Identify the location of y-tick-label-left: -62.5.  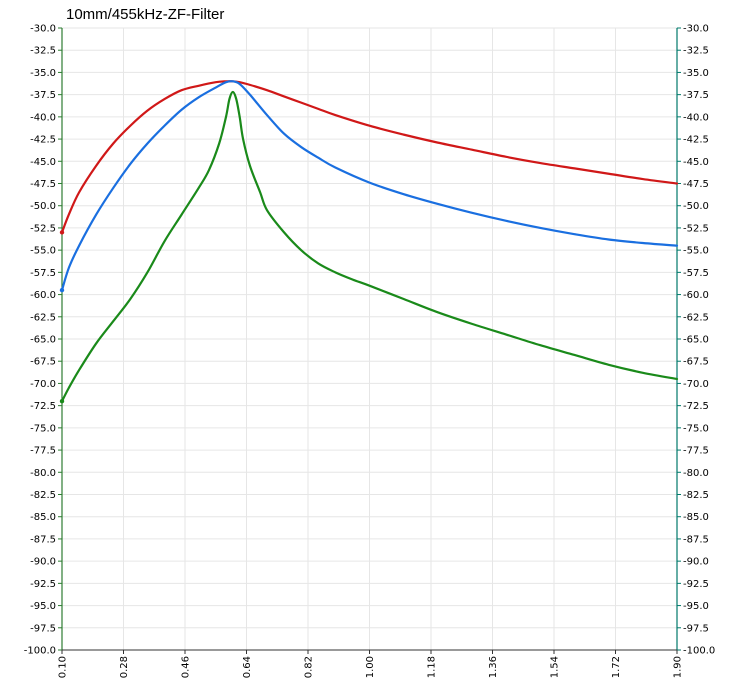
(43, 317).